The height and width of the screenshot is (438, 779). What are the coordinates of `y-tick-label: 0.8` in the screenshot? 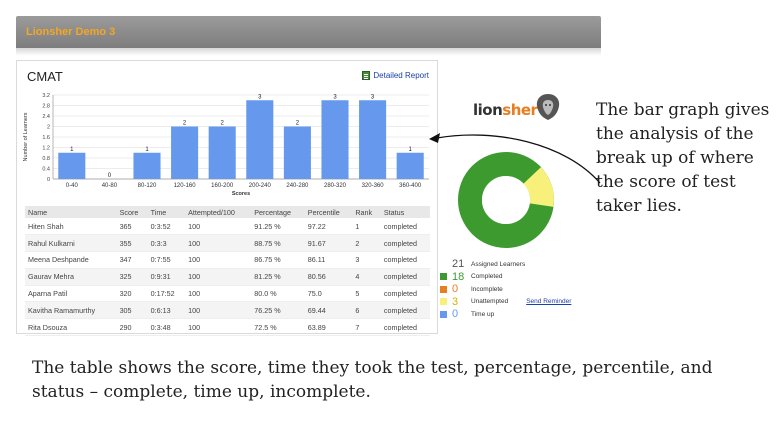 It's located at (46, 159).